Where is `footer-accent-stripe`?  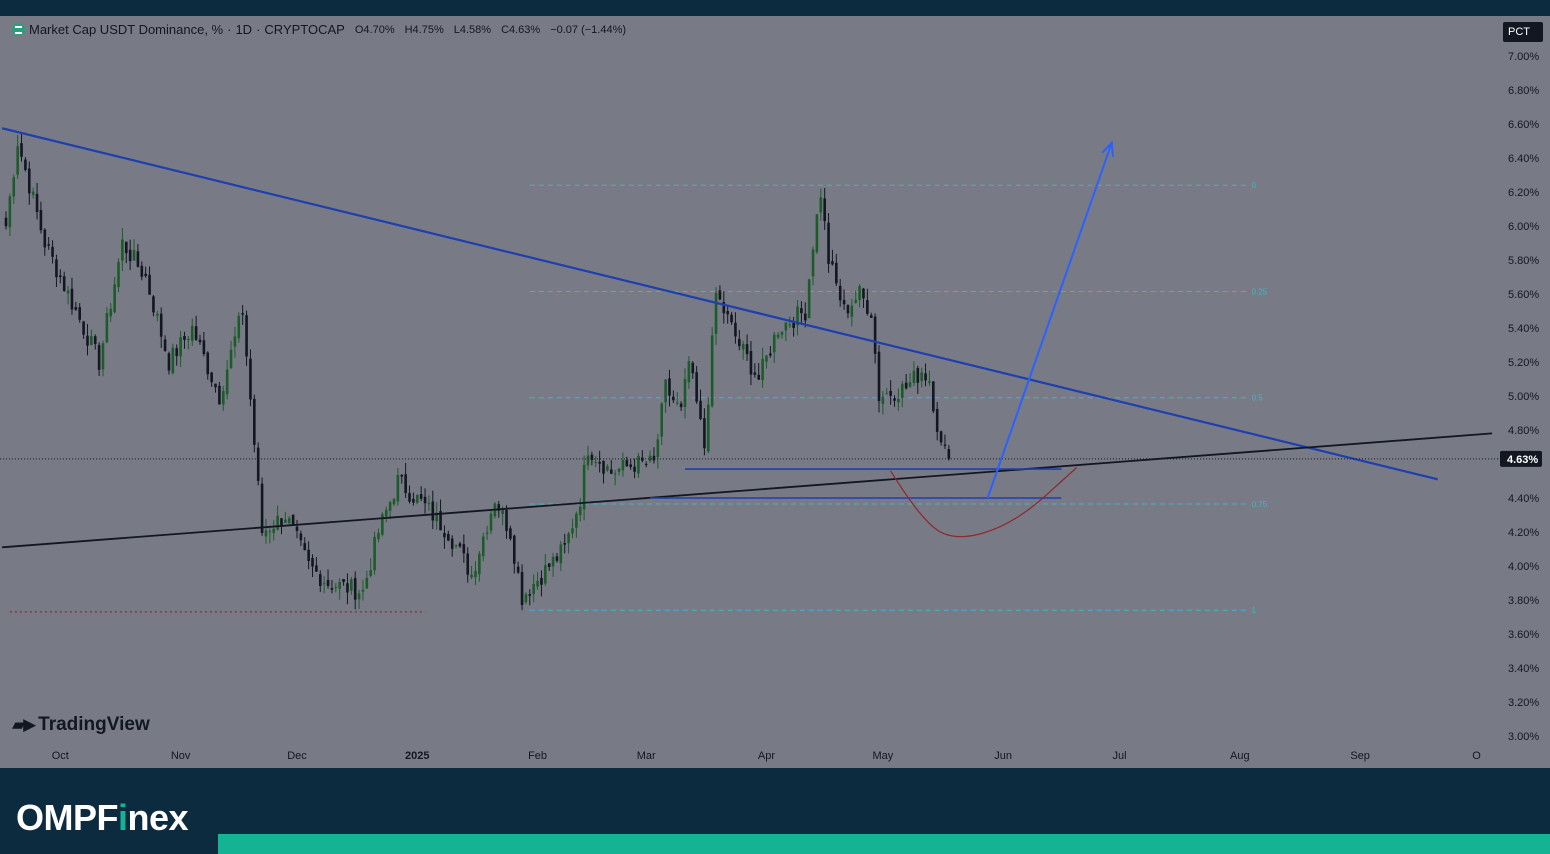
footer-accent-stripe is located at coordinates (884, 844).